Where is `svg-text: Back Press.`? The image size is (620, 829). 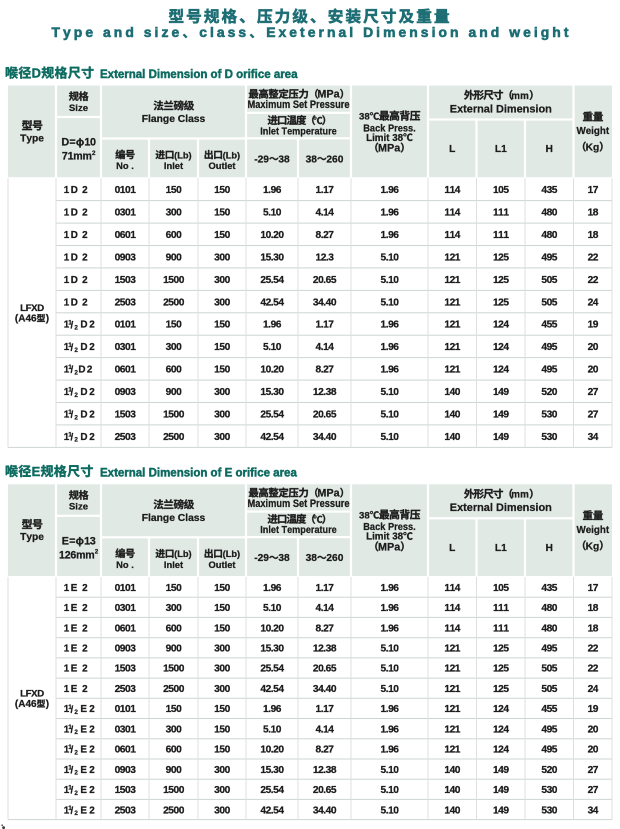 svg-text: Back Press. is located at coordinates (389, 128).